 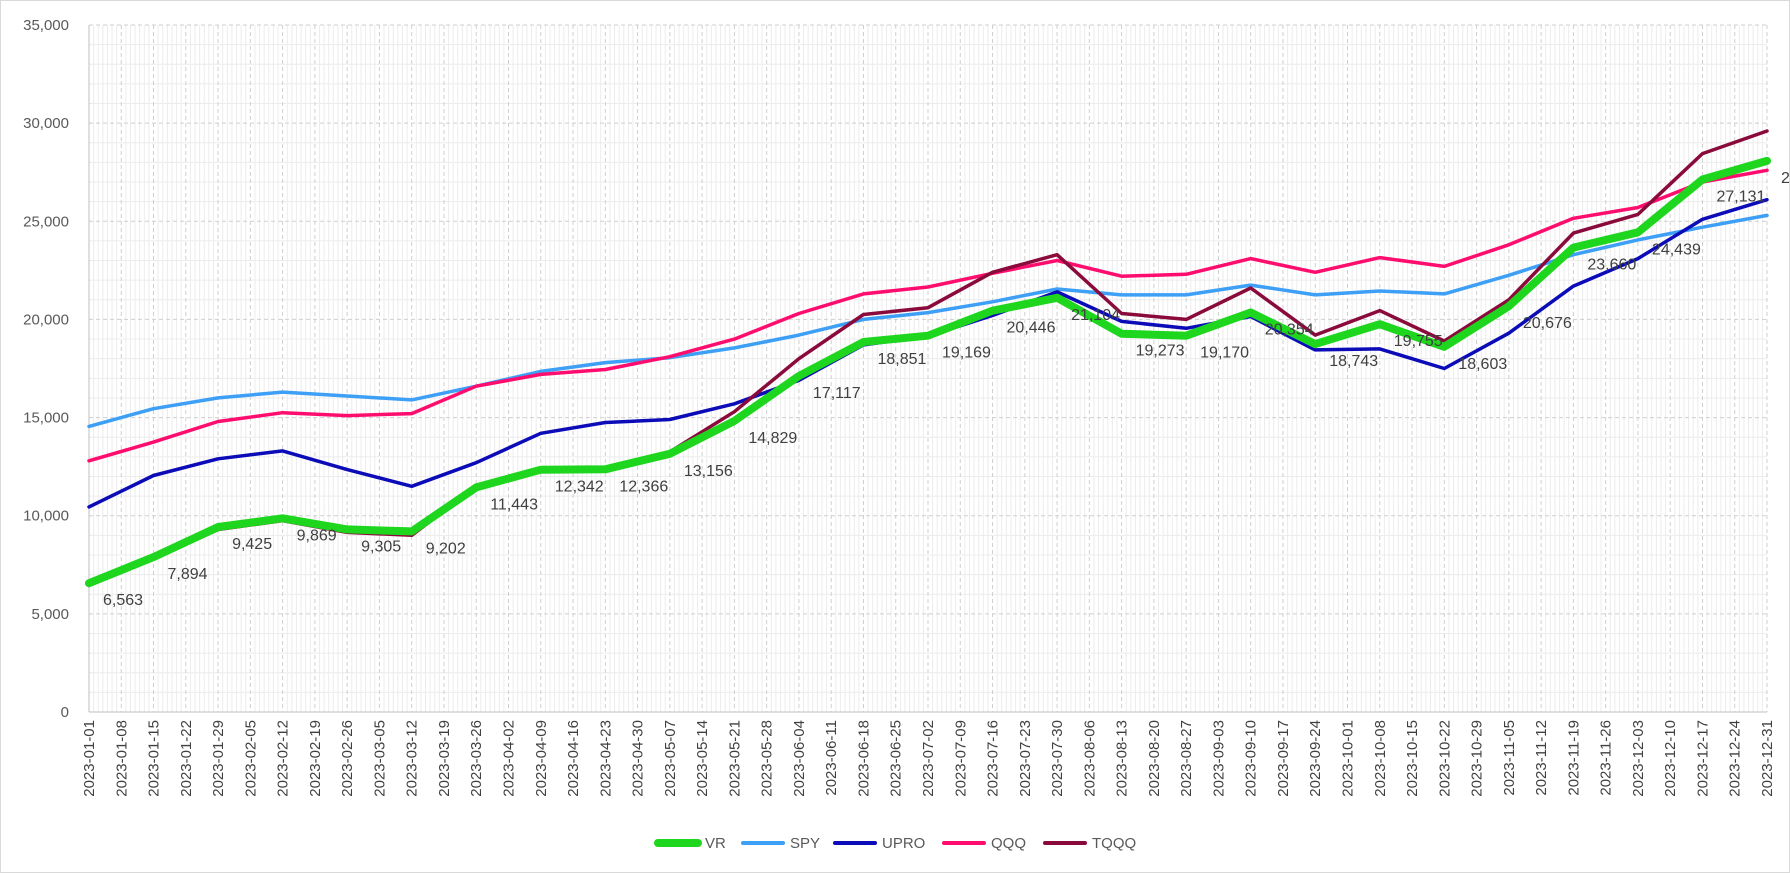 I want to click on y-tick-label: 35,000, so click(x=46, y=25).